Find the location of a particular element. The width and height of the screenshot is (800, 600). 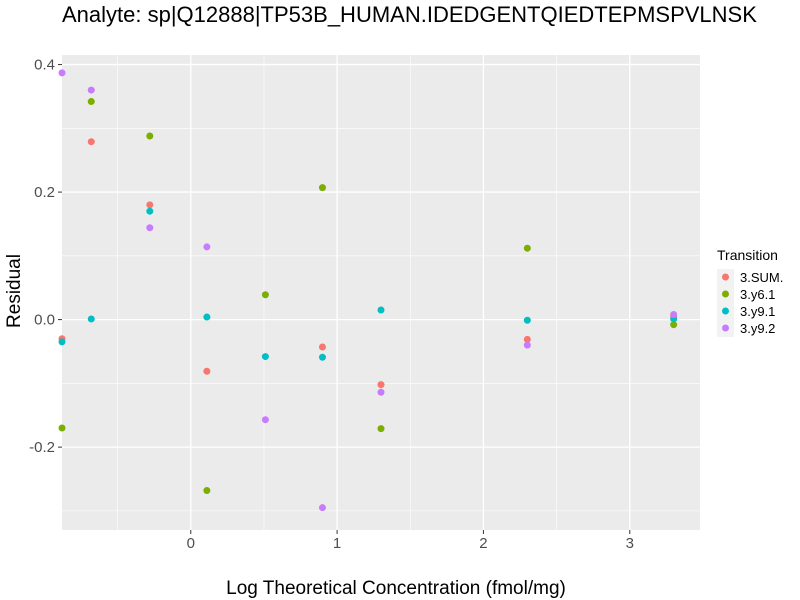

x-axis-ticks: 0 1 2 3 is located at coordinates (410, 541).